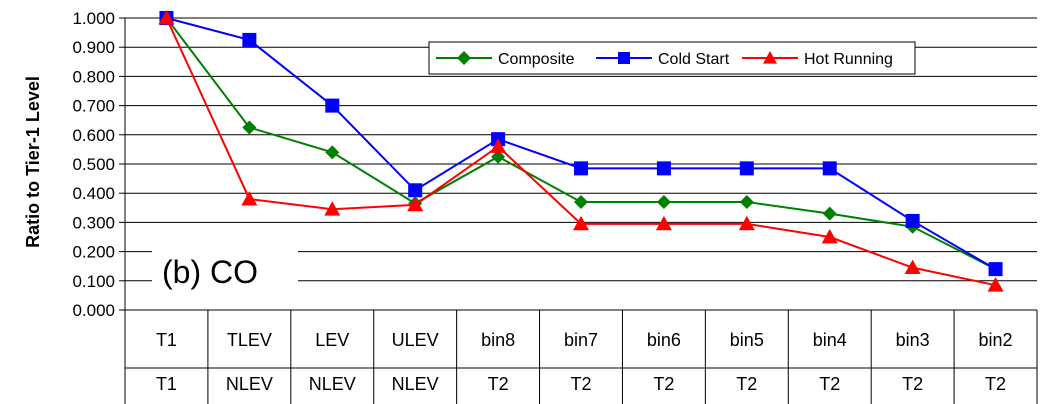 This screenshot has height=404, width=1043. I want to click on legend: Composite Cold Start Hot Running, so click(672, 58).